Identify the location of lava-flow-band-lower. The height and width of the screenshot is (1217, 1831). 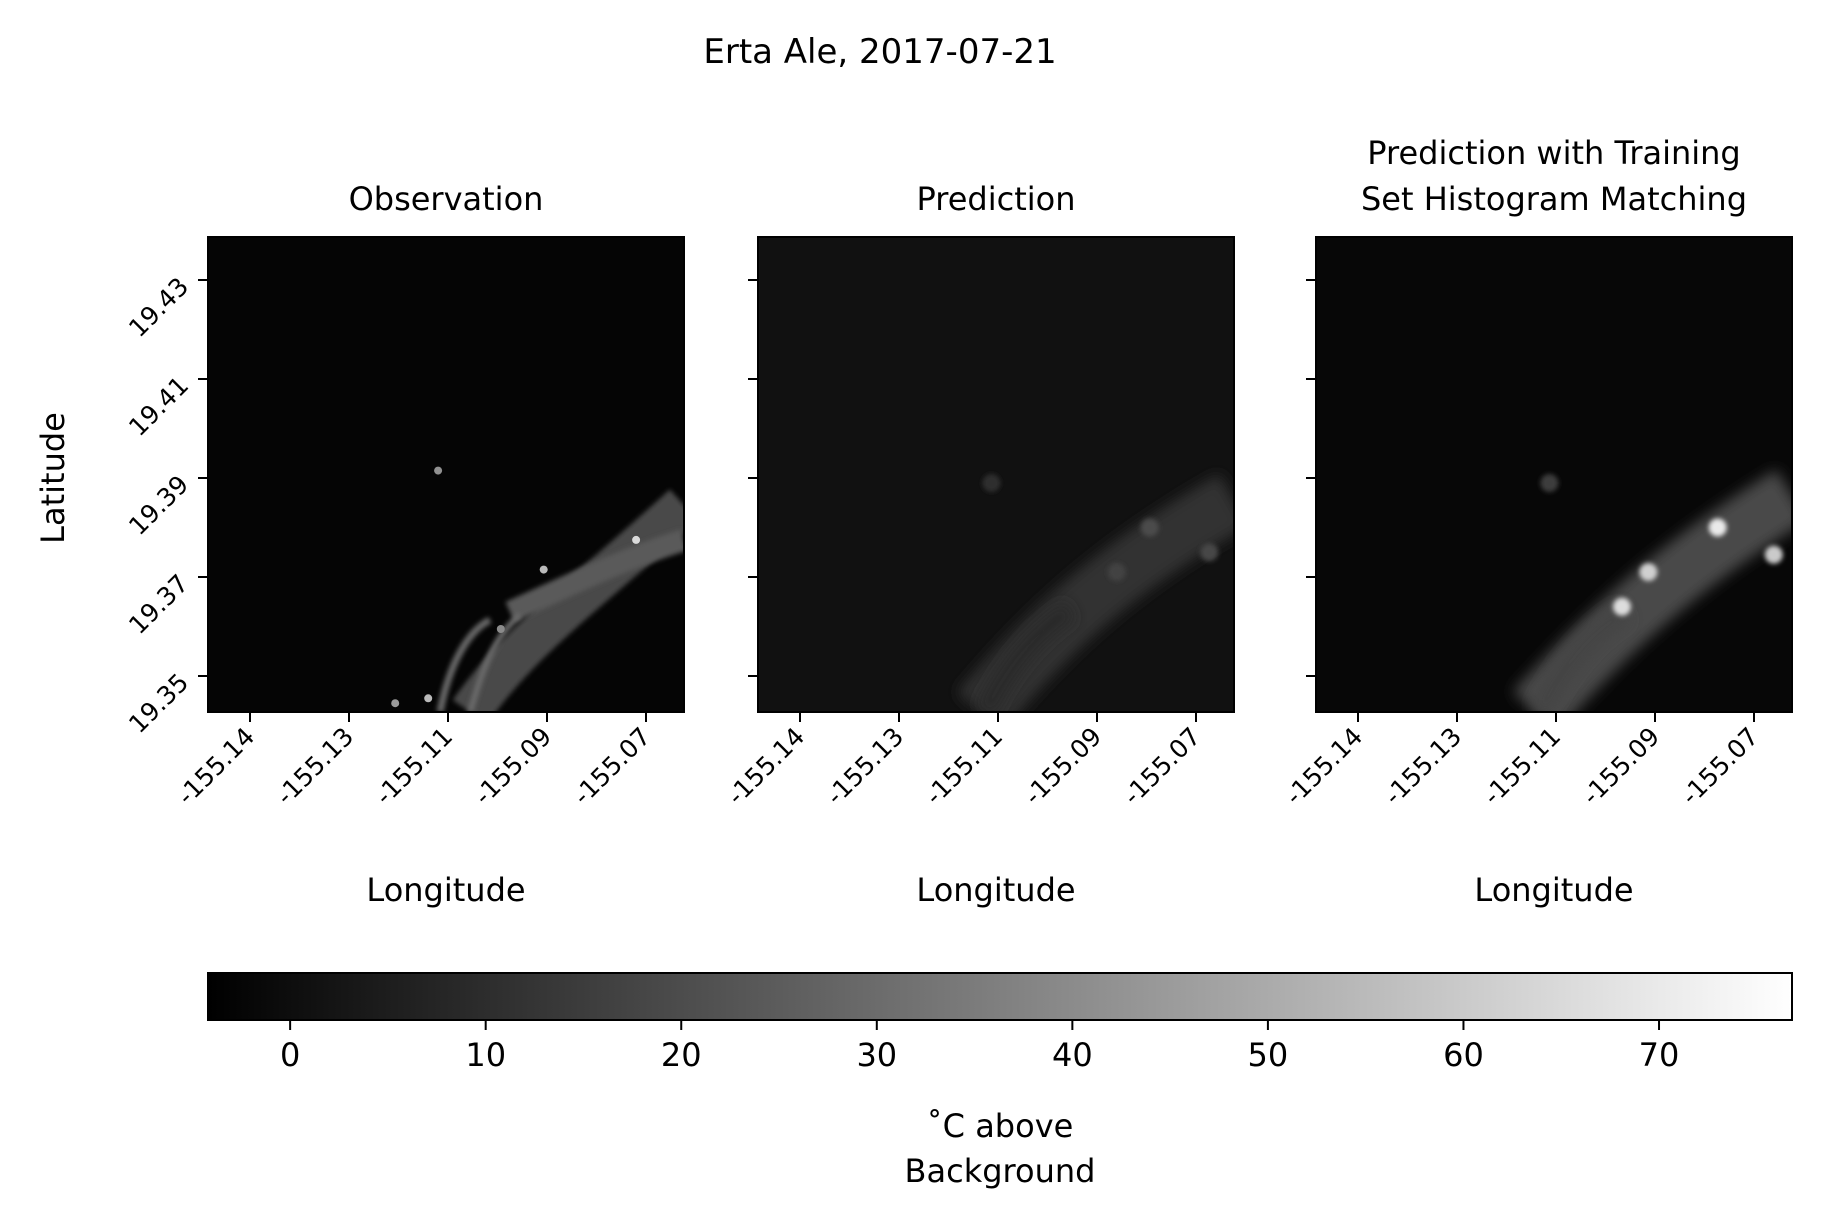
(594, 576).